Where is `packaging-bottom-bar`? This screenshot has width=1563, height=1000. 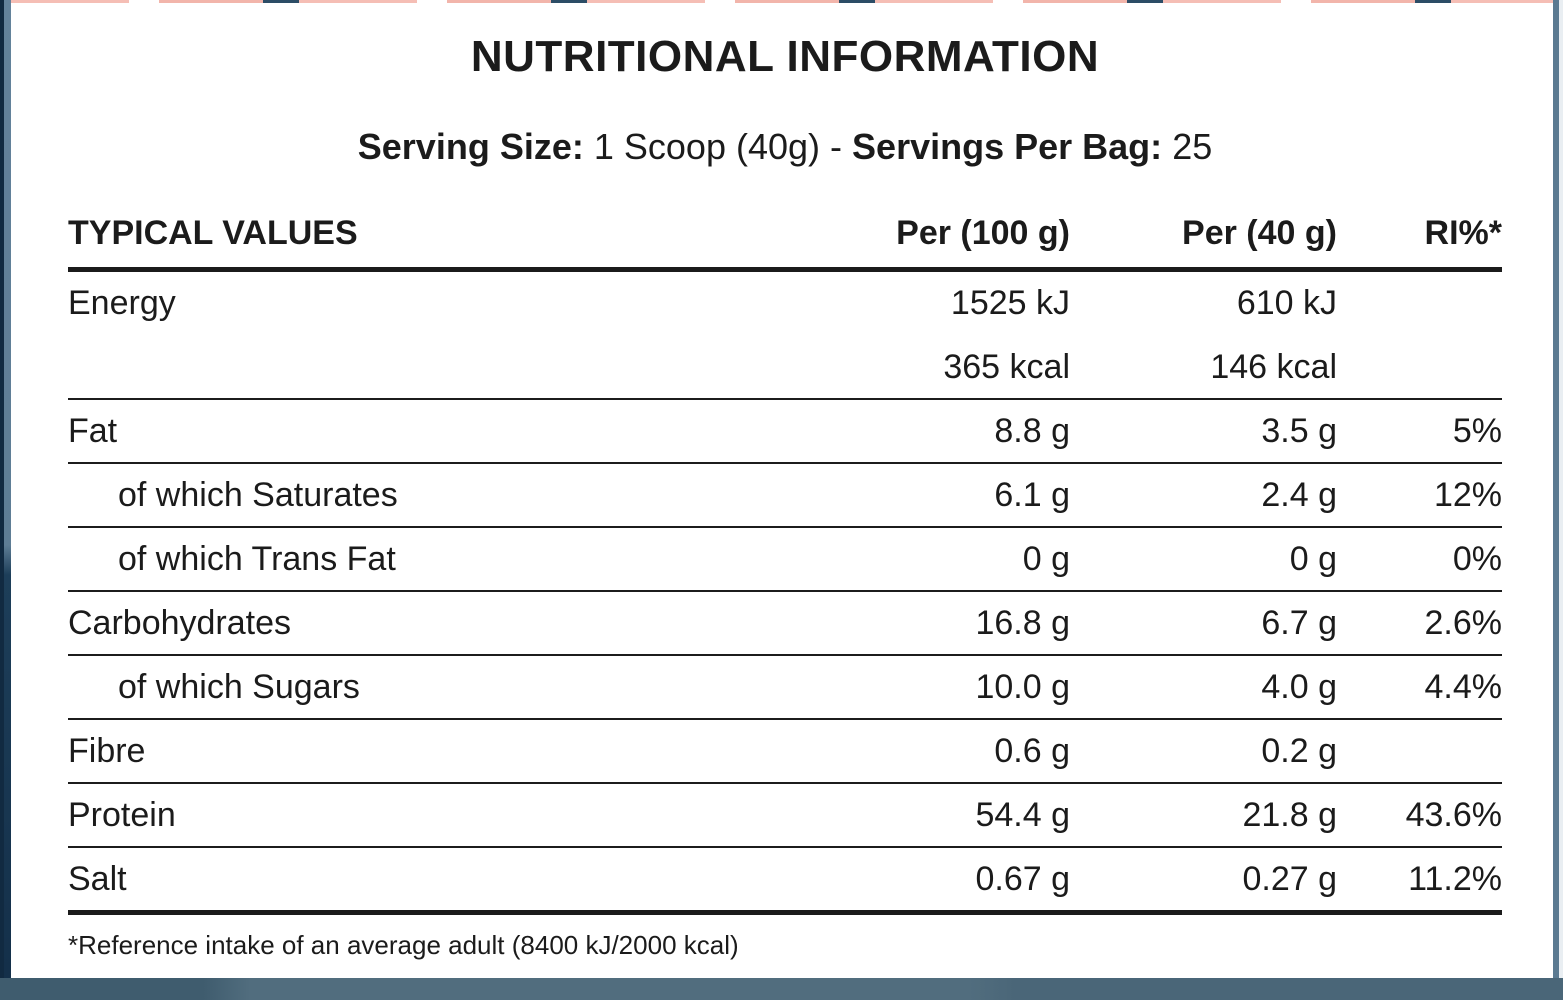 packaging-bottom-bar is located at coordinates (781, 989).